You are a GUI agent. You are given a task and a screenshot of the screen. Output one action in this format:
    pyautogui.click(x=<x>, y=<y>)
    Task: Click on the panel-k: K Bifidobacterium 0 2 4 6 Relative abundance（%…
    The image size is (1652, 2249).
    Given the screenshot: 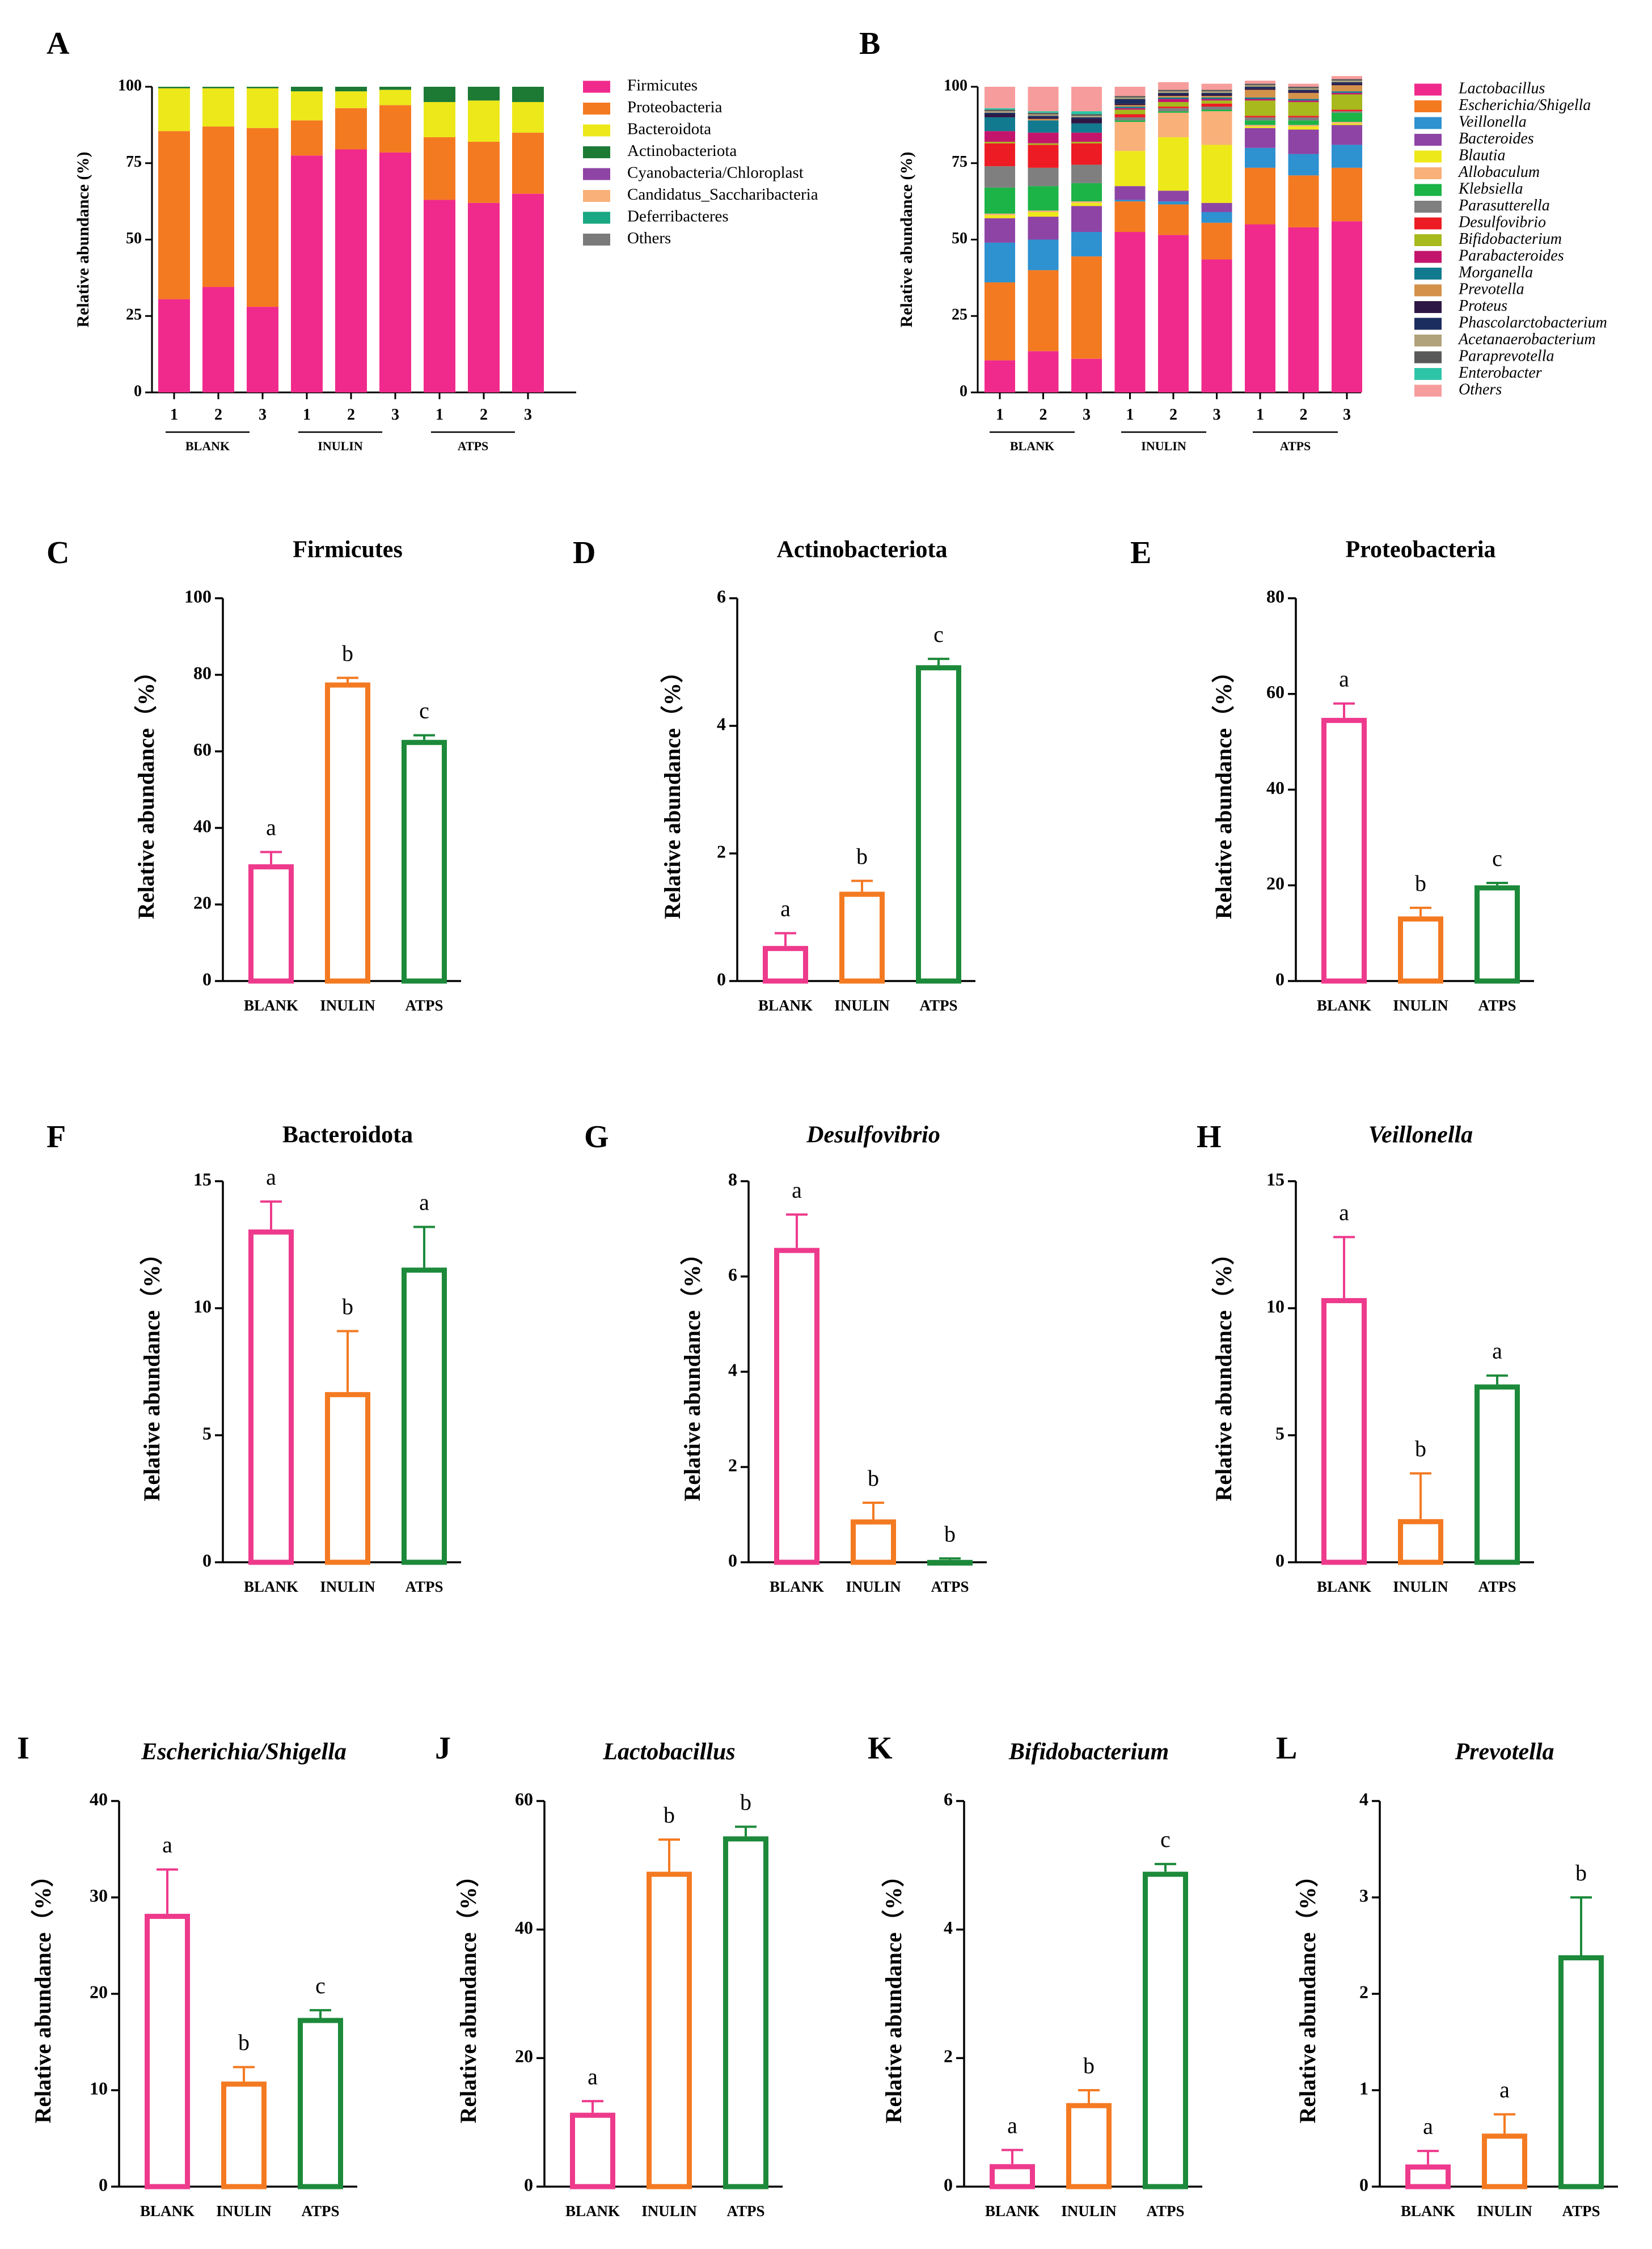 What is the action you would take?
    pyautogui.click(x=1035, y=1976)
    